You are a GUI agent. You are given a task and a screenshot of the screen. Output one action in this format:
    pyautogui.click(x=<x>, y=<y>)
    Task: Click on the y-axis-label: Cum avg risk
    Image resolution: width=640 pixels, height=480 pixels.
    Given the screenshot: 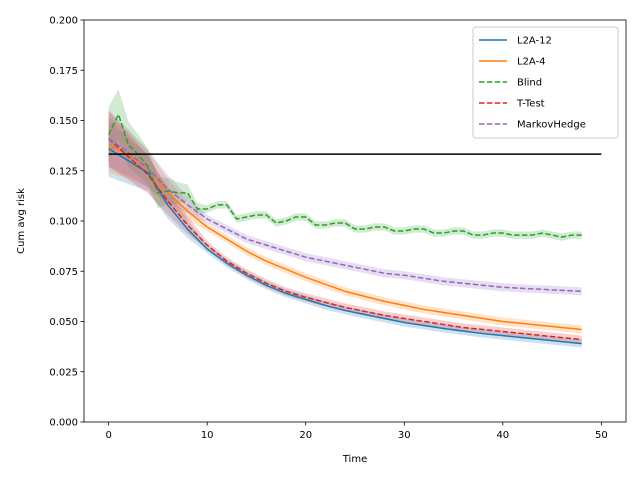 What is the action you would take?
    pyautogui.click(x=21, y=221)
    